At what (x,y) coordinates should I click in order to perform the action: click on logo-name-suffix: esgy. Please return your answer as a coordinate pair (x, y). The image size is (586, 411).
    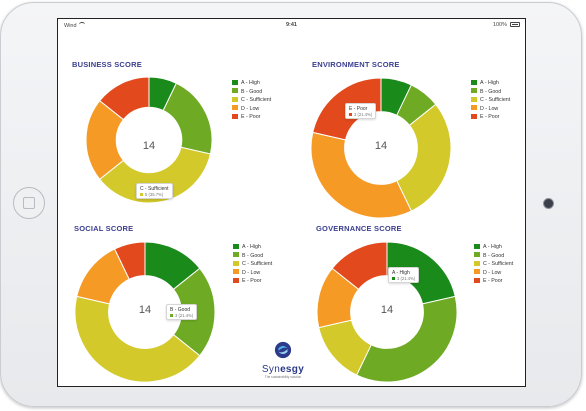
    Looking at the image, I should click on (292, 369).